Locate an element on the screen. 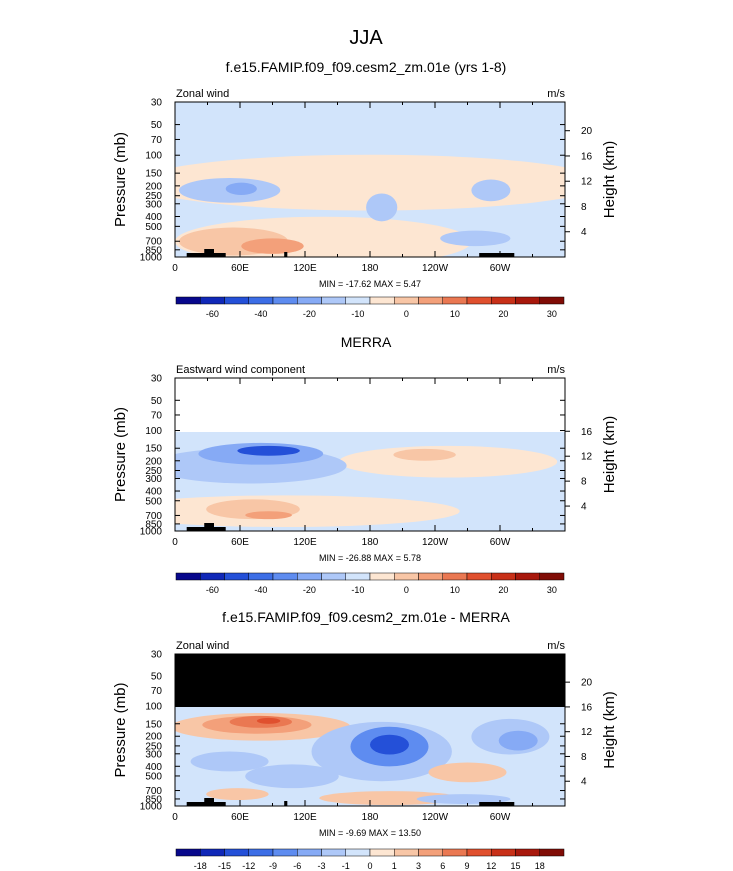  colorbar-label: 0 is located at coordinates (406, 590).